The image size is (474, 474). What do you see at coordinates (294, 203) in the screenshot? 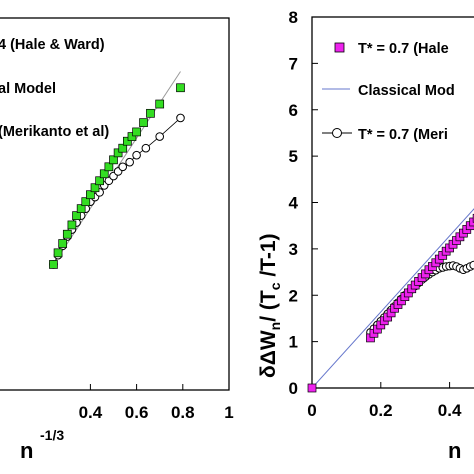
I see `right-y-tick-label: 4` at bounding box center [294, 203].